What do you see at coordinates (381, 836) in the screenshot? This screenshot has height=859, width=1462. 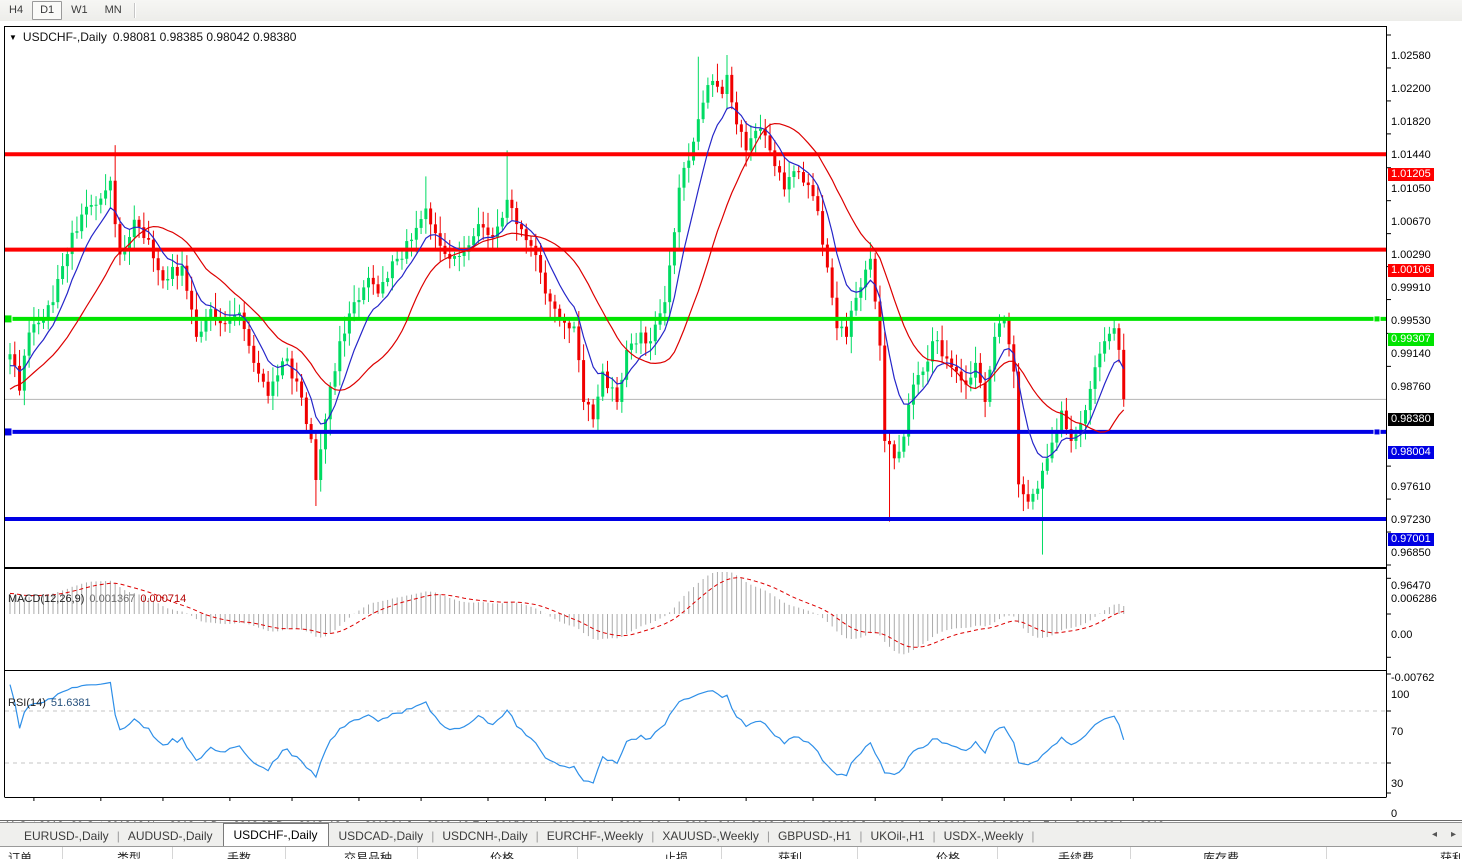 I see `tab-usdcad-daily: USDCAD-,Daily` at bounding box center [381, 836].